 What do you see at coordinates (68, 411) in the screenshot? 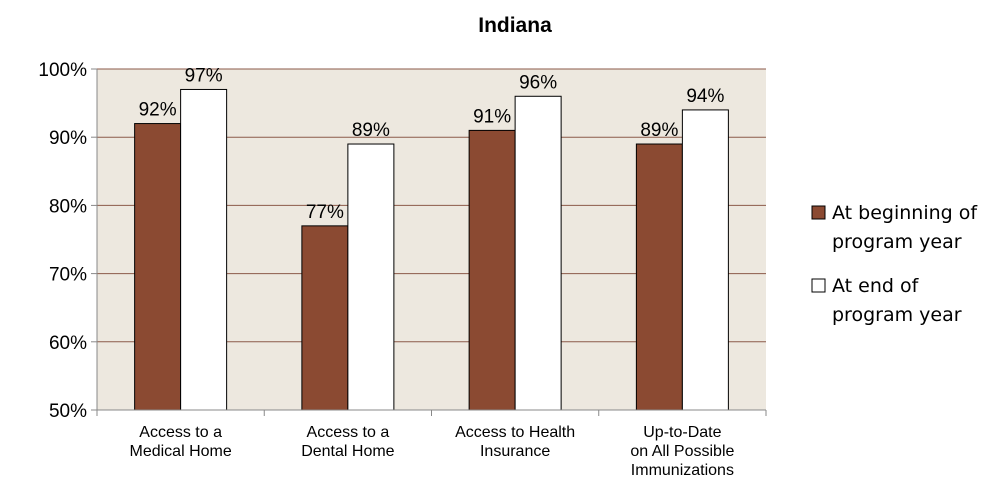
I see `y-tick-label: 50%` at bounding box center [68, 411].